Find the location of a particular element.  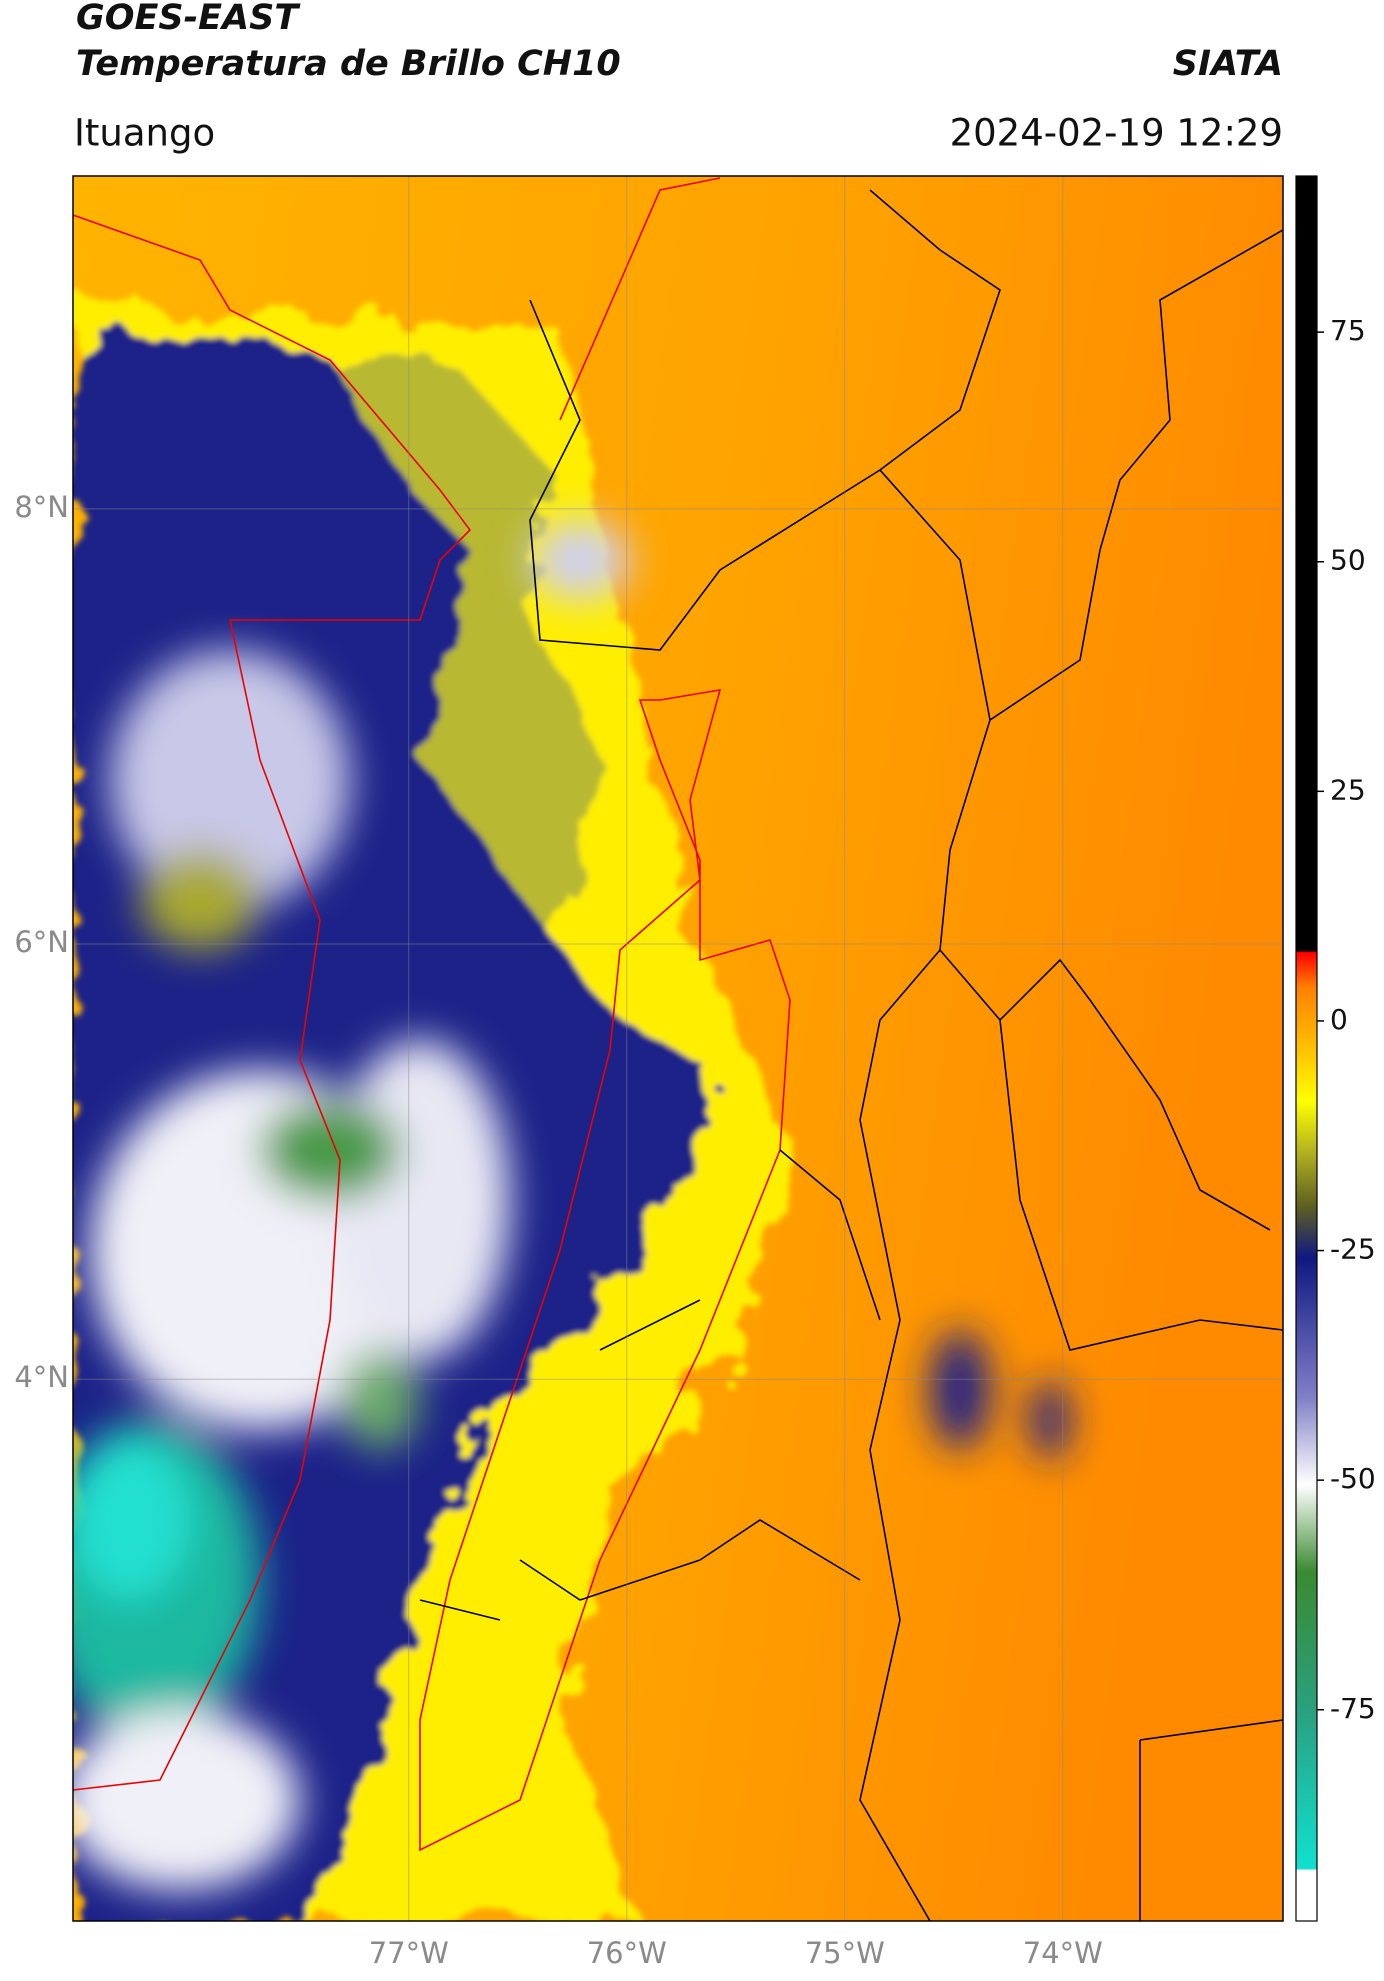

lat-label: 6°N is located at coordinates (41, 942).